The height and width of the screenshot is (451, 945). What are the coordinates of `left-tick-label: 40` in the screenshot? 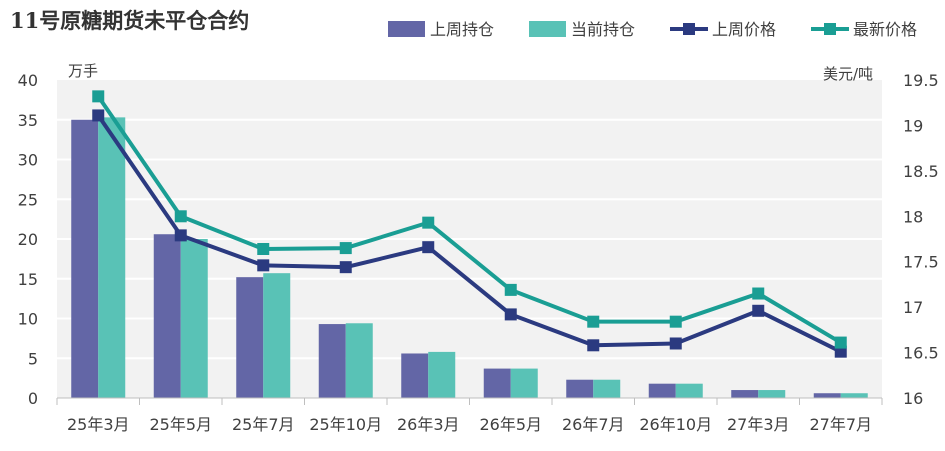 It's located at (28, 80).